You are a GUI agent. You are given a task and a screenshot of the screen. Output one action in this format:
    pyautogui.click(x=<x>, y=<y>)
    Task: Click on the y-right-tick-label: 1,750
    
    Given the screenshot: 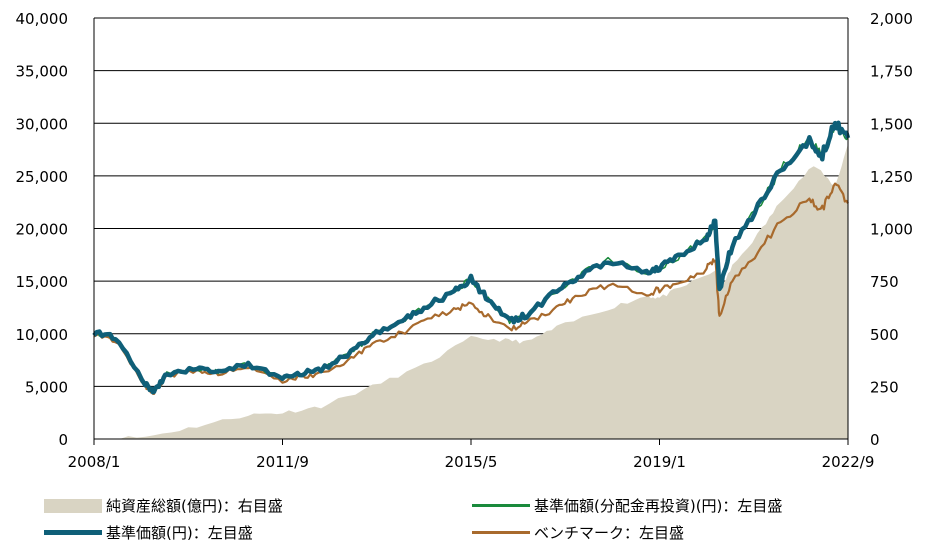 What is the action you would take?
    pyautogui.click(x=891, y=72)
    